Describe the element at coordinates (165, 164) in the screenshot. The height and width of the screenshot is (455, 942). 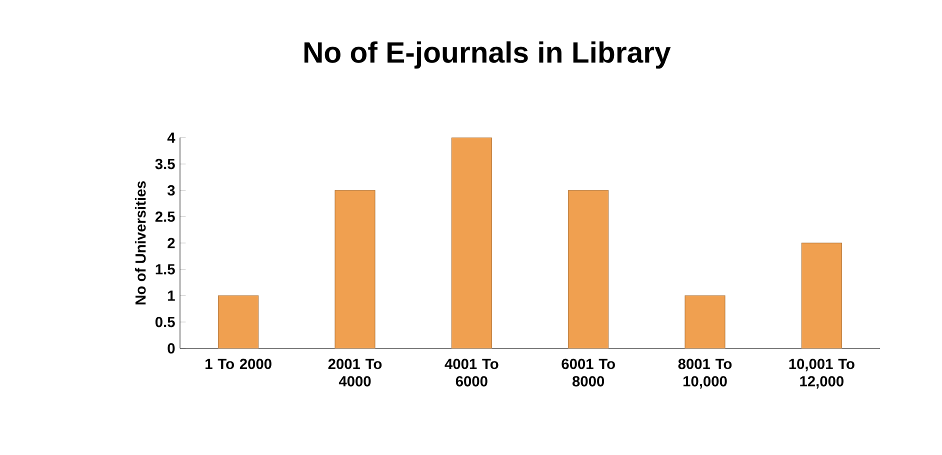
I see `y-tick-label: 3.5` at that location.